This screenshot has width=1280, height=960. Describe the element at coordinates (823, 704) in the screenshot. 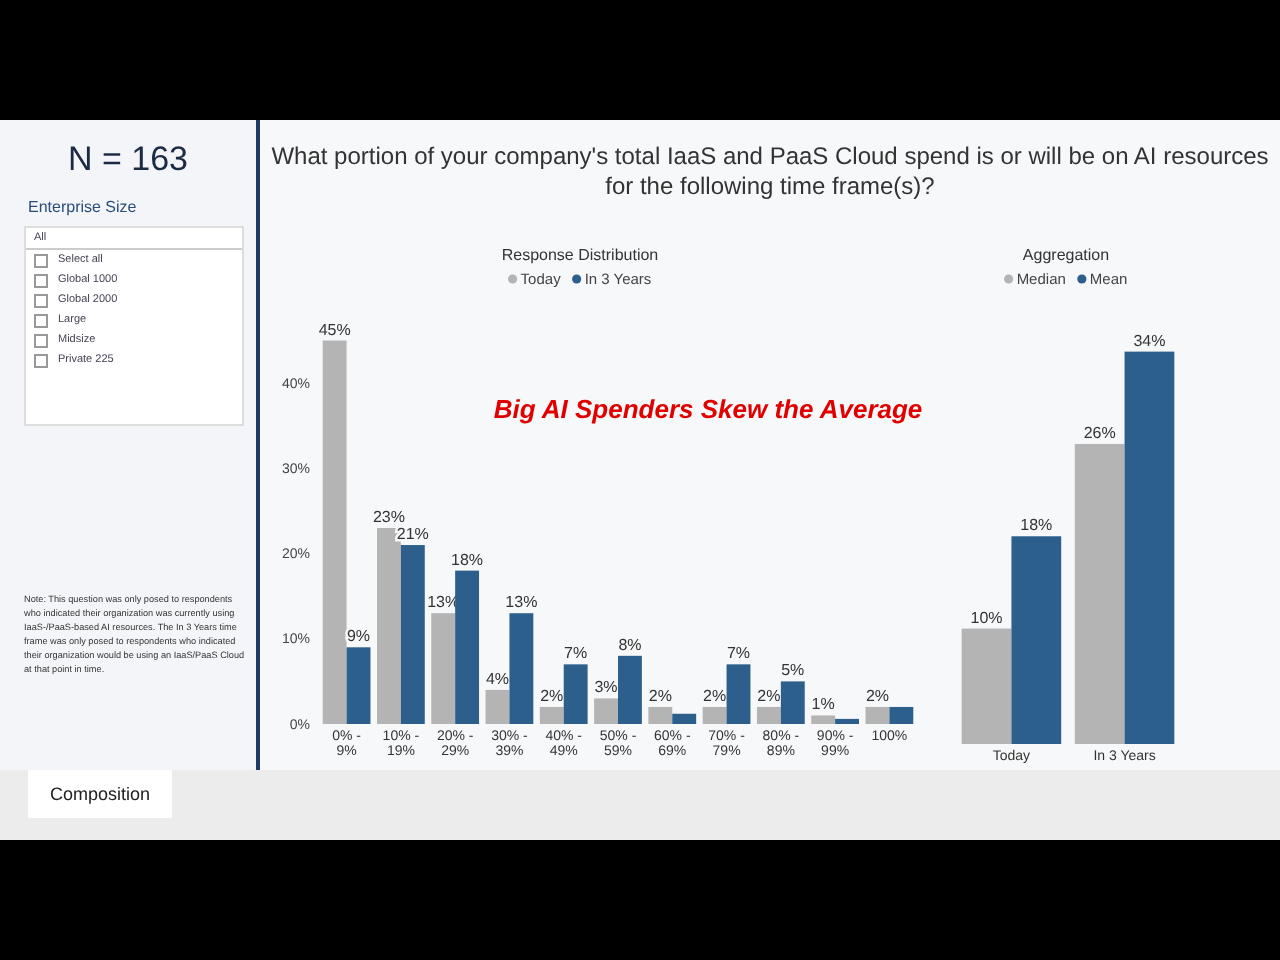

I see `data-label: 1%` at that location.